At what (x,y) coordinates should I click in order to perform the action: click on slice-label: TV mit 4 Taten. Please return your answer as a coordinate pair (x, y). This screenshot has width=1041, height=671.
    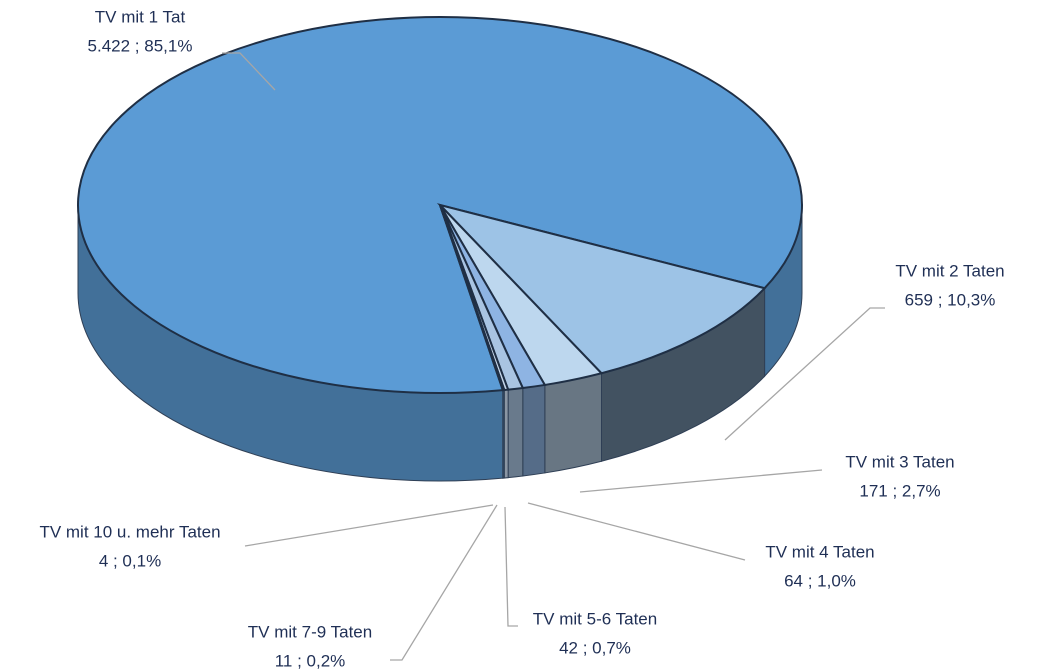
    Looking at the image, I should click on (819, 551).